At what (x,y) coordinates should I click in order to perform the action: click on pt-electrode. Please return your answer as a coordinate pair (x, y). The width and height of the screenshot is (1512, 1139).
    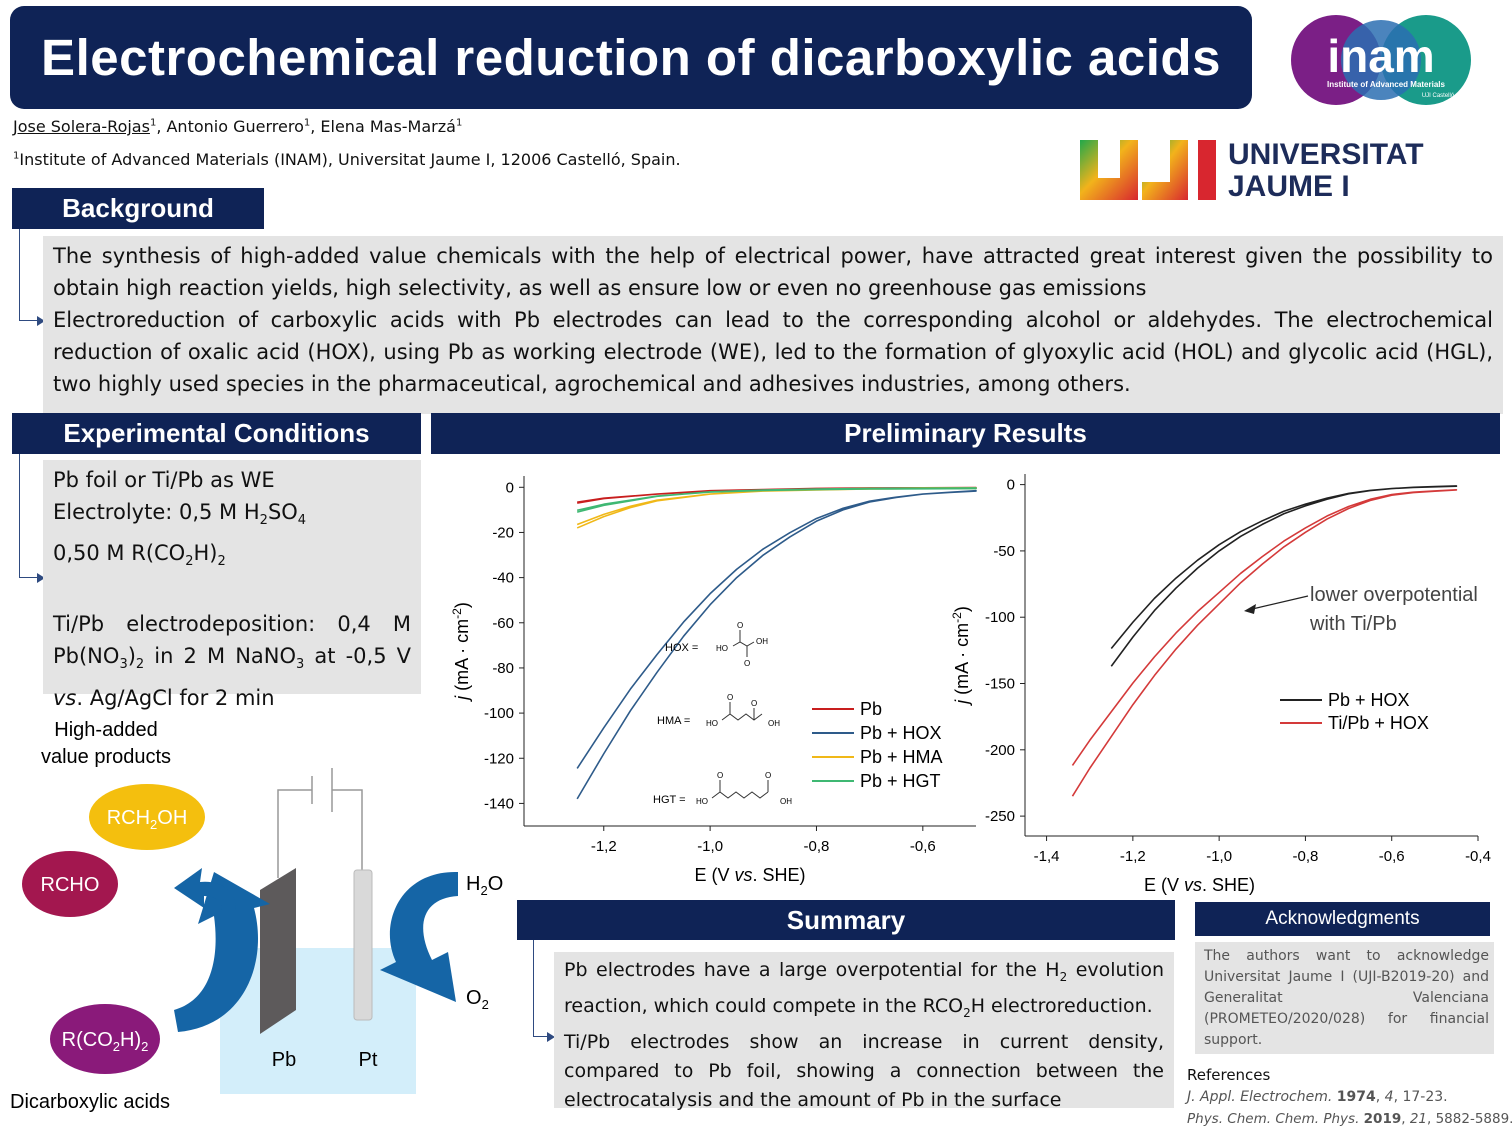
    Looking at the image, I should click on (363, 945).